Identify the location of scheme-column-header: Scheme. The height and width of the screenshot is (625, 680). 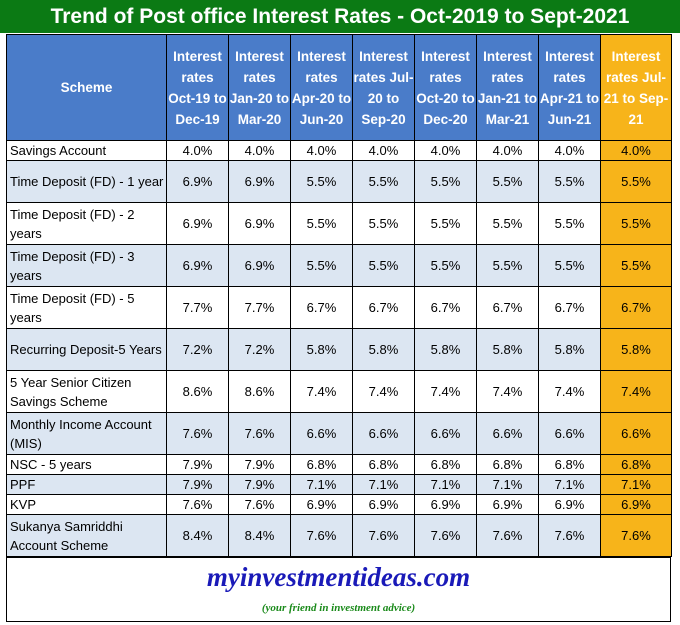
(86, 87).